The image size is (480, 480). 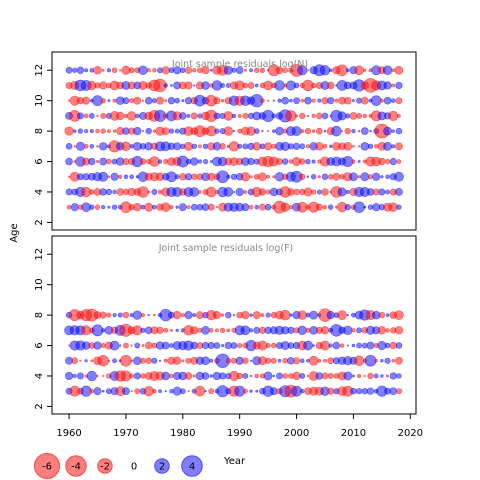 What do you see at coordinates (182, 433) in the screenshot?
I see `x-tick-label: 1980` at bounding box center [182, 433].